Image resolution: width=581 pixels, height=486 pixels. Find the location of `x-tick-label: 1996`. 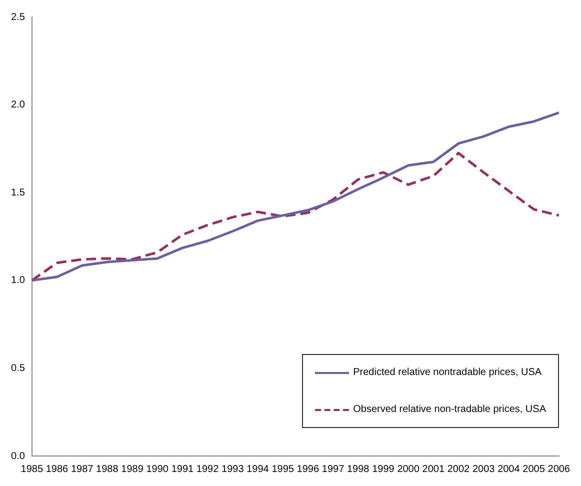

x-tick-label: 1996 is located at coordinates (308, 469).